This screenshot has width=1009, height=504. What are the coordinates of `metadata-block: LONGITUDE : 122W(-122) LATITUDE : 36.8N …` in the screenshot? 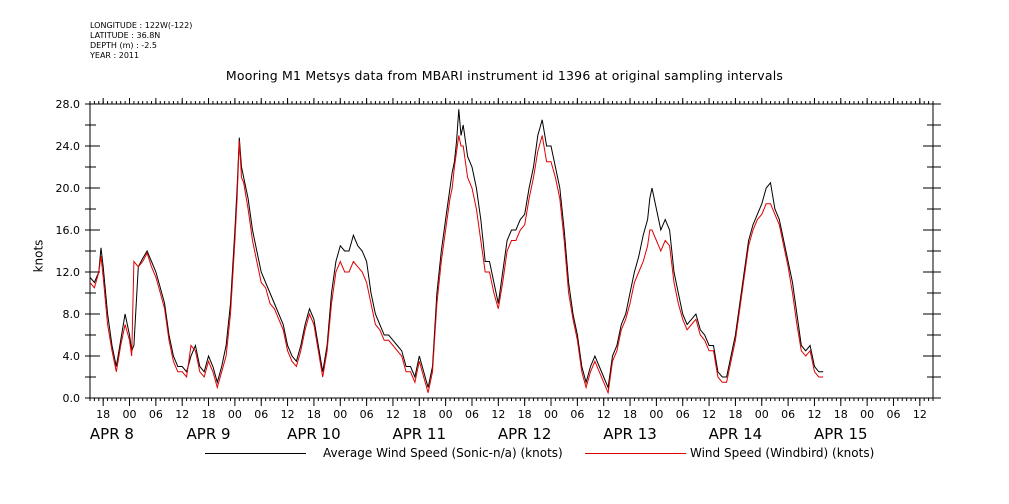 It's located at (141, 41).